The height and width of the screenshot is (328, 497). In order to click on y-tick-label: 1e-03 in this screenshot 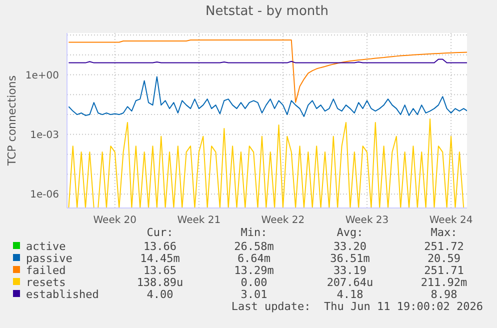, I will do `click(44, 135)`.